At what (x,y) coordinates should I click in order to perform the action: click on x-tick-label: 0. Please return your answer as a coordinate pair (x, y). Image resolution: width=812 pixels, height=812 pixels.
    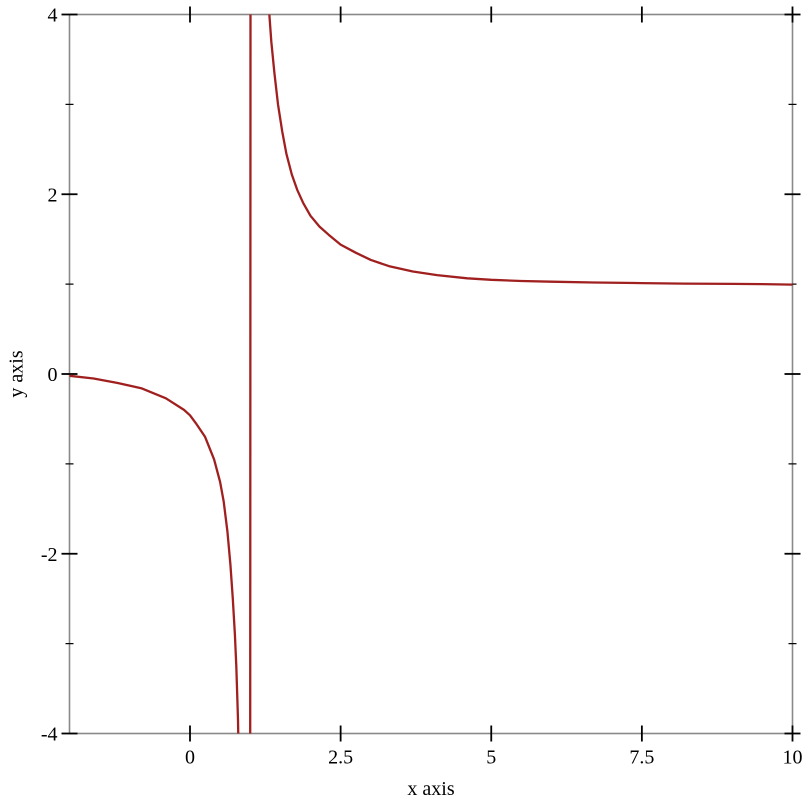
    Looking at the image, I should click on (190, 758).